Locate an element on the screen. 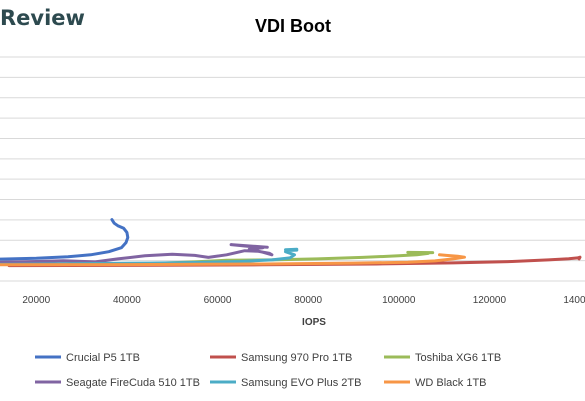 This screenshot has height=401, width=585. x-tick-label: 80000 is located at coordinates (308, 300).